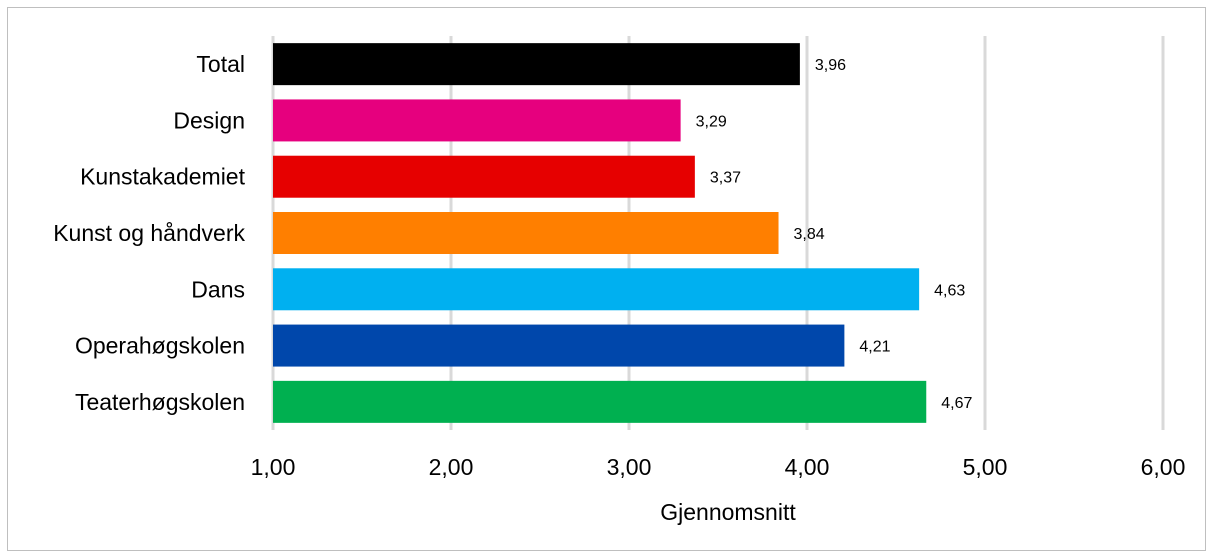  I want to click on x-tick-label: 5,00, so click(985, 467).